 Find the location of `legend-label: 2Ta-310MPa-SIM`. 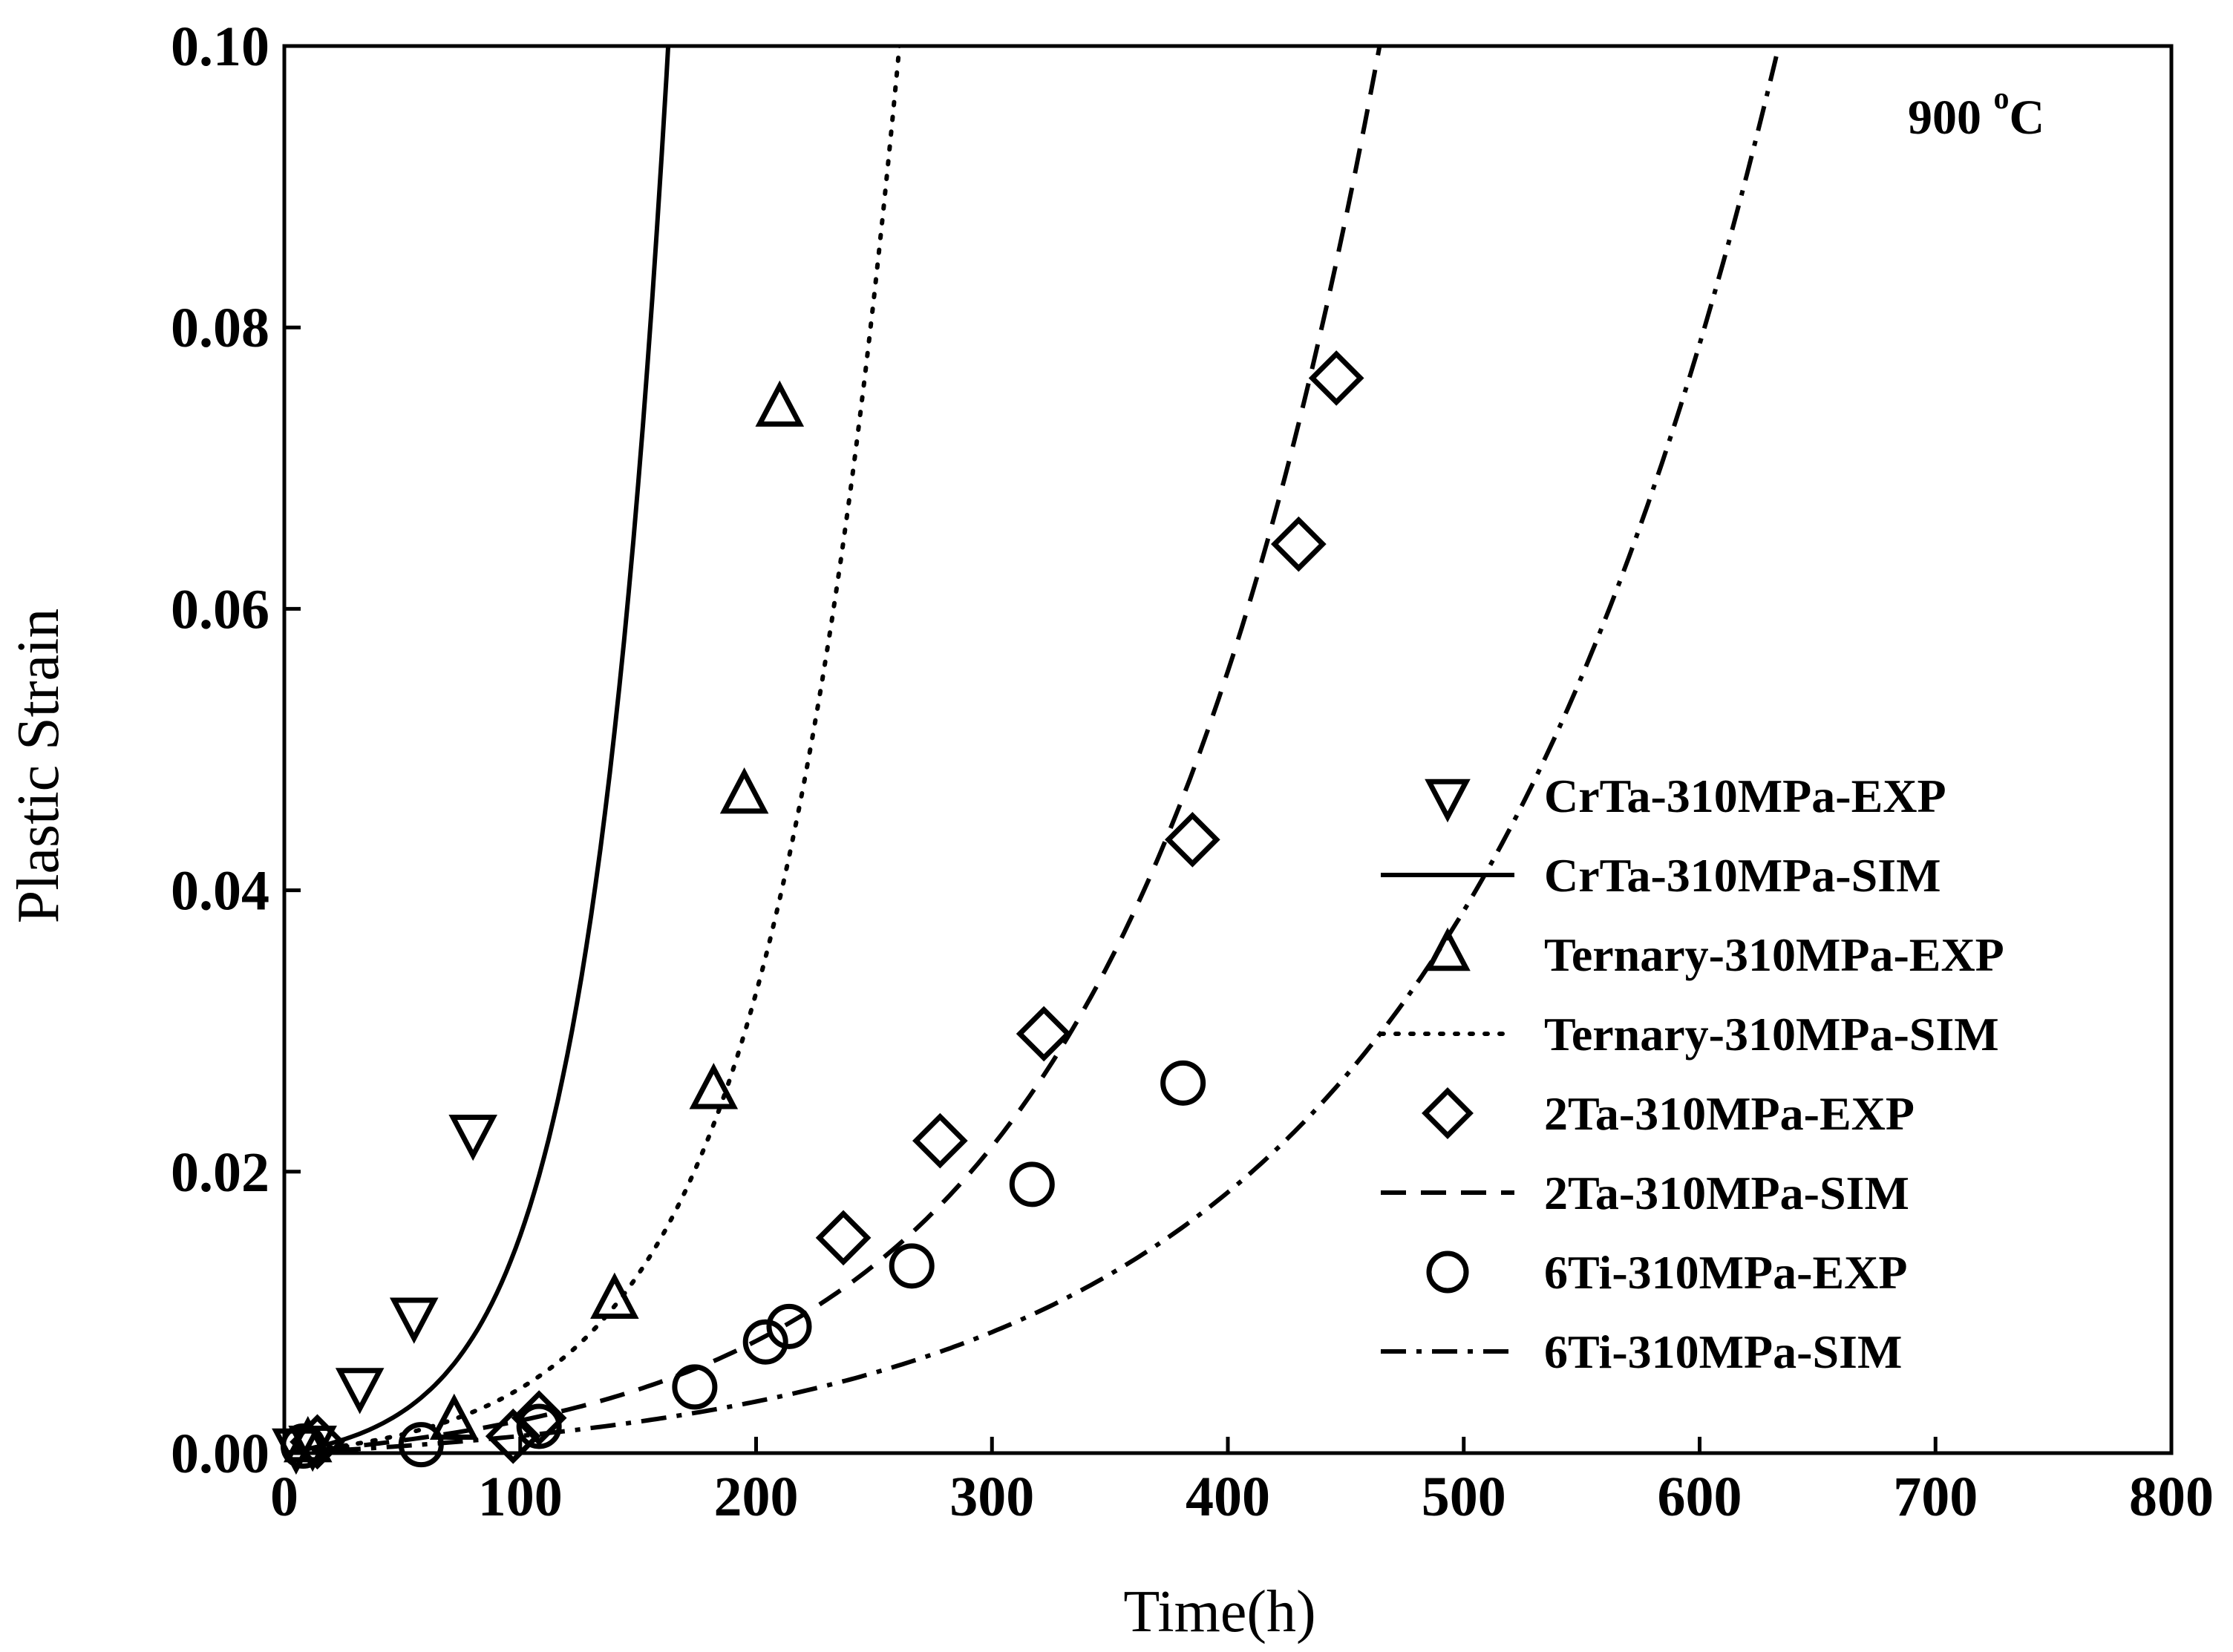

legend-label: 2Ta-310MPa-SIM is located at coordinates (1726, 1193).